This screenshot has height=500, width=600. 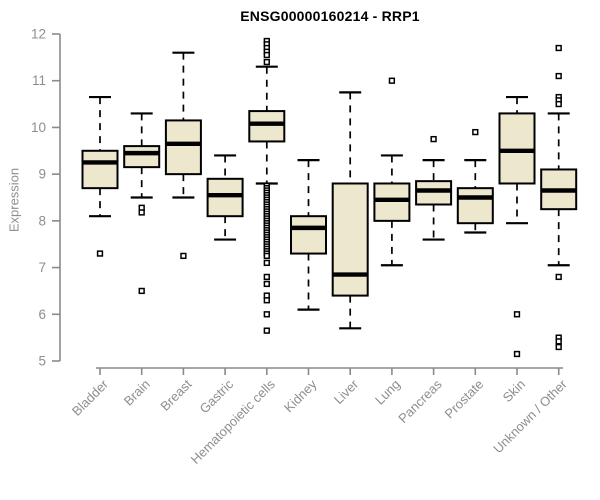 What do you see at coordinates (38, 127) in the screenshot?
I see `y-tick-label-10: 10` at bounding box center [38, 127].